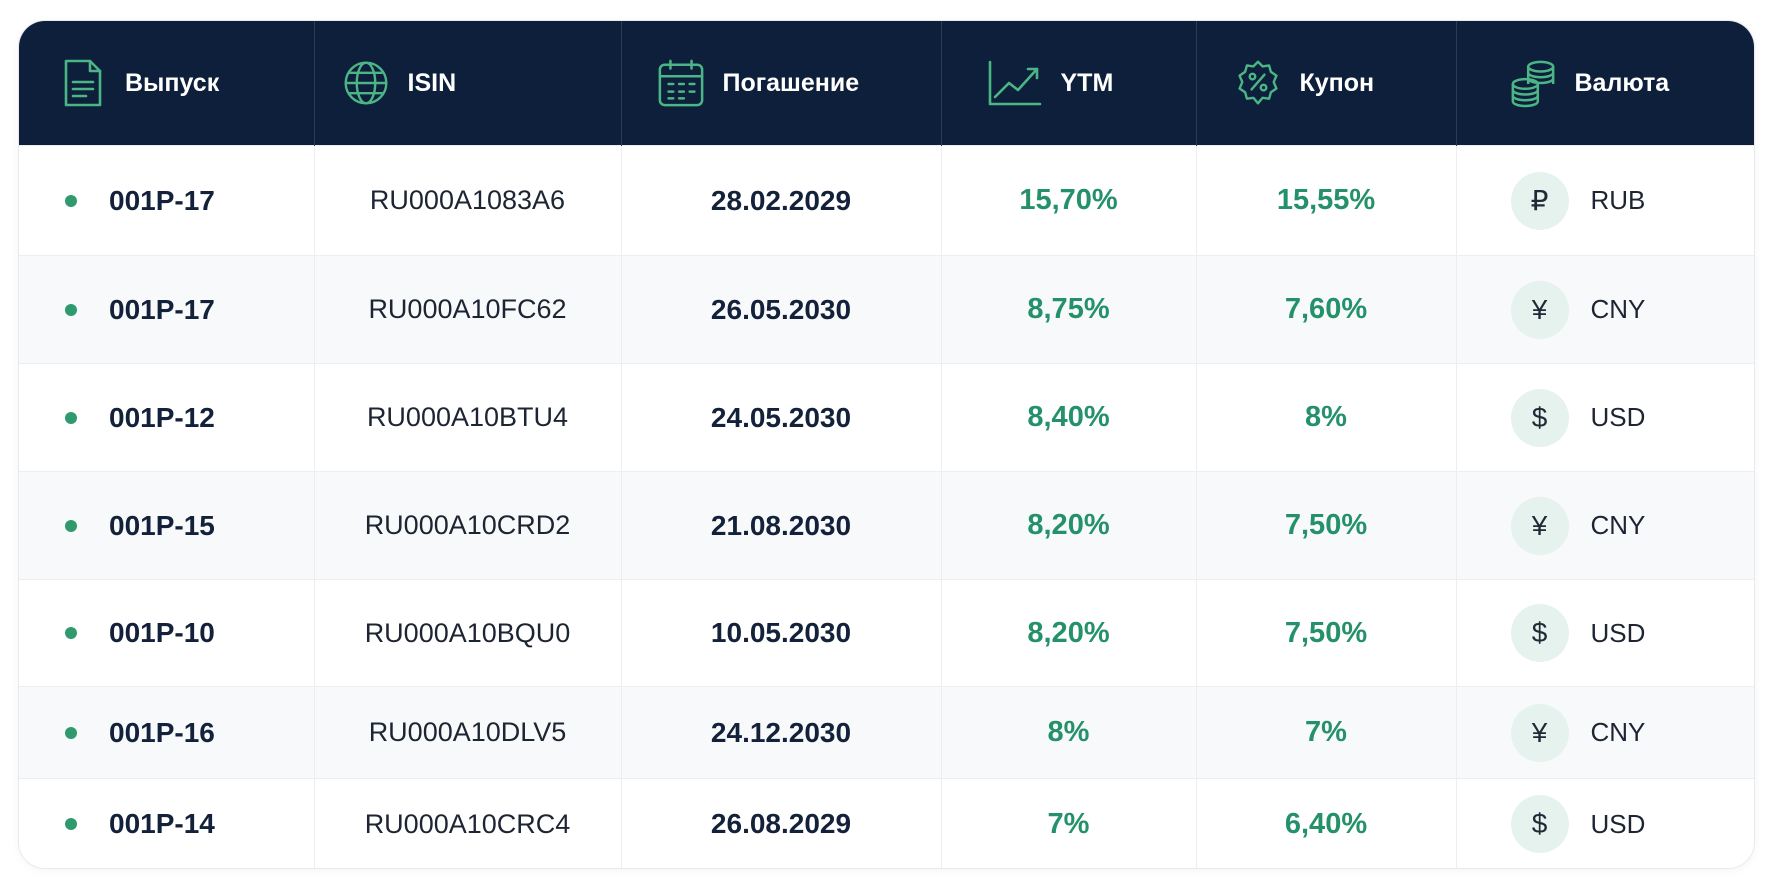 This screenshot has height=887, width=1774. What do you see at coordinates (467, 633) in the screenshot?
I see `cell-isin: RU000A10BQU0` at bounding box center [467, 633].